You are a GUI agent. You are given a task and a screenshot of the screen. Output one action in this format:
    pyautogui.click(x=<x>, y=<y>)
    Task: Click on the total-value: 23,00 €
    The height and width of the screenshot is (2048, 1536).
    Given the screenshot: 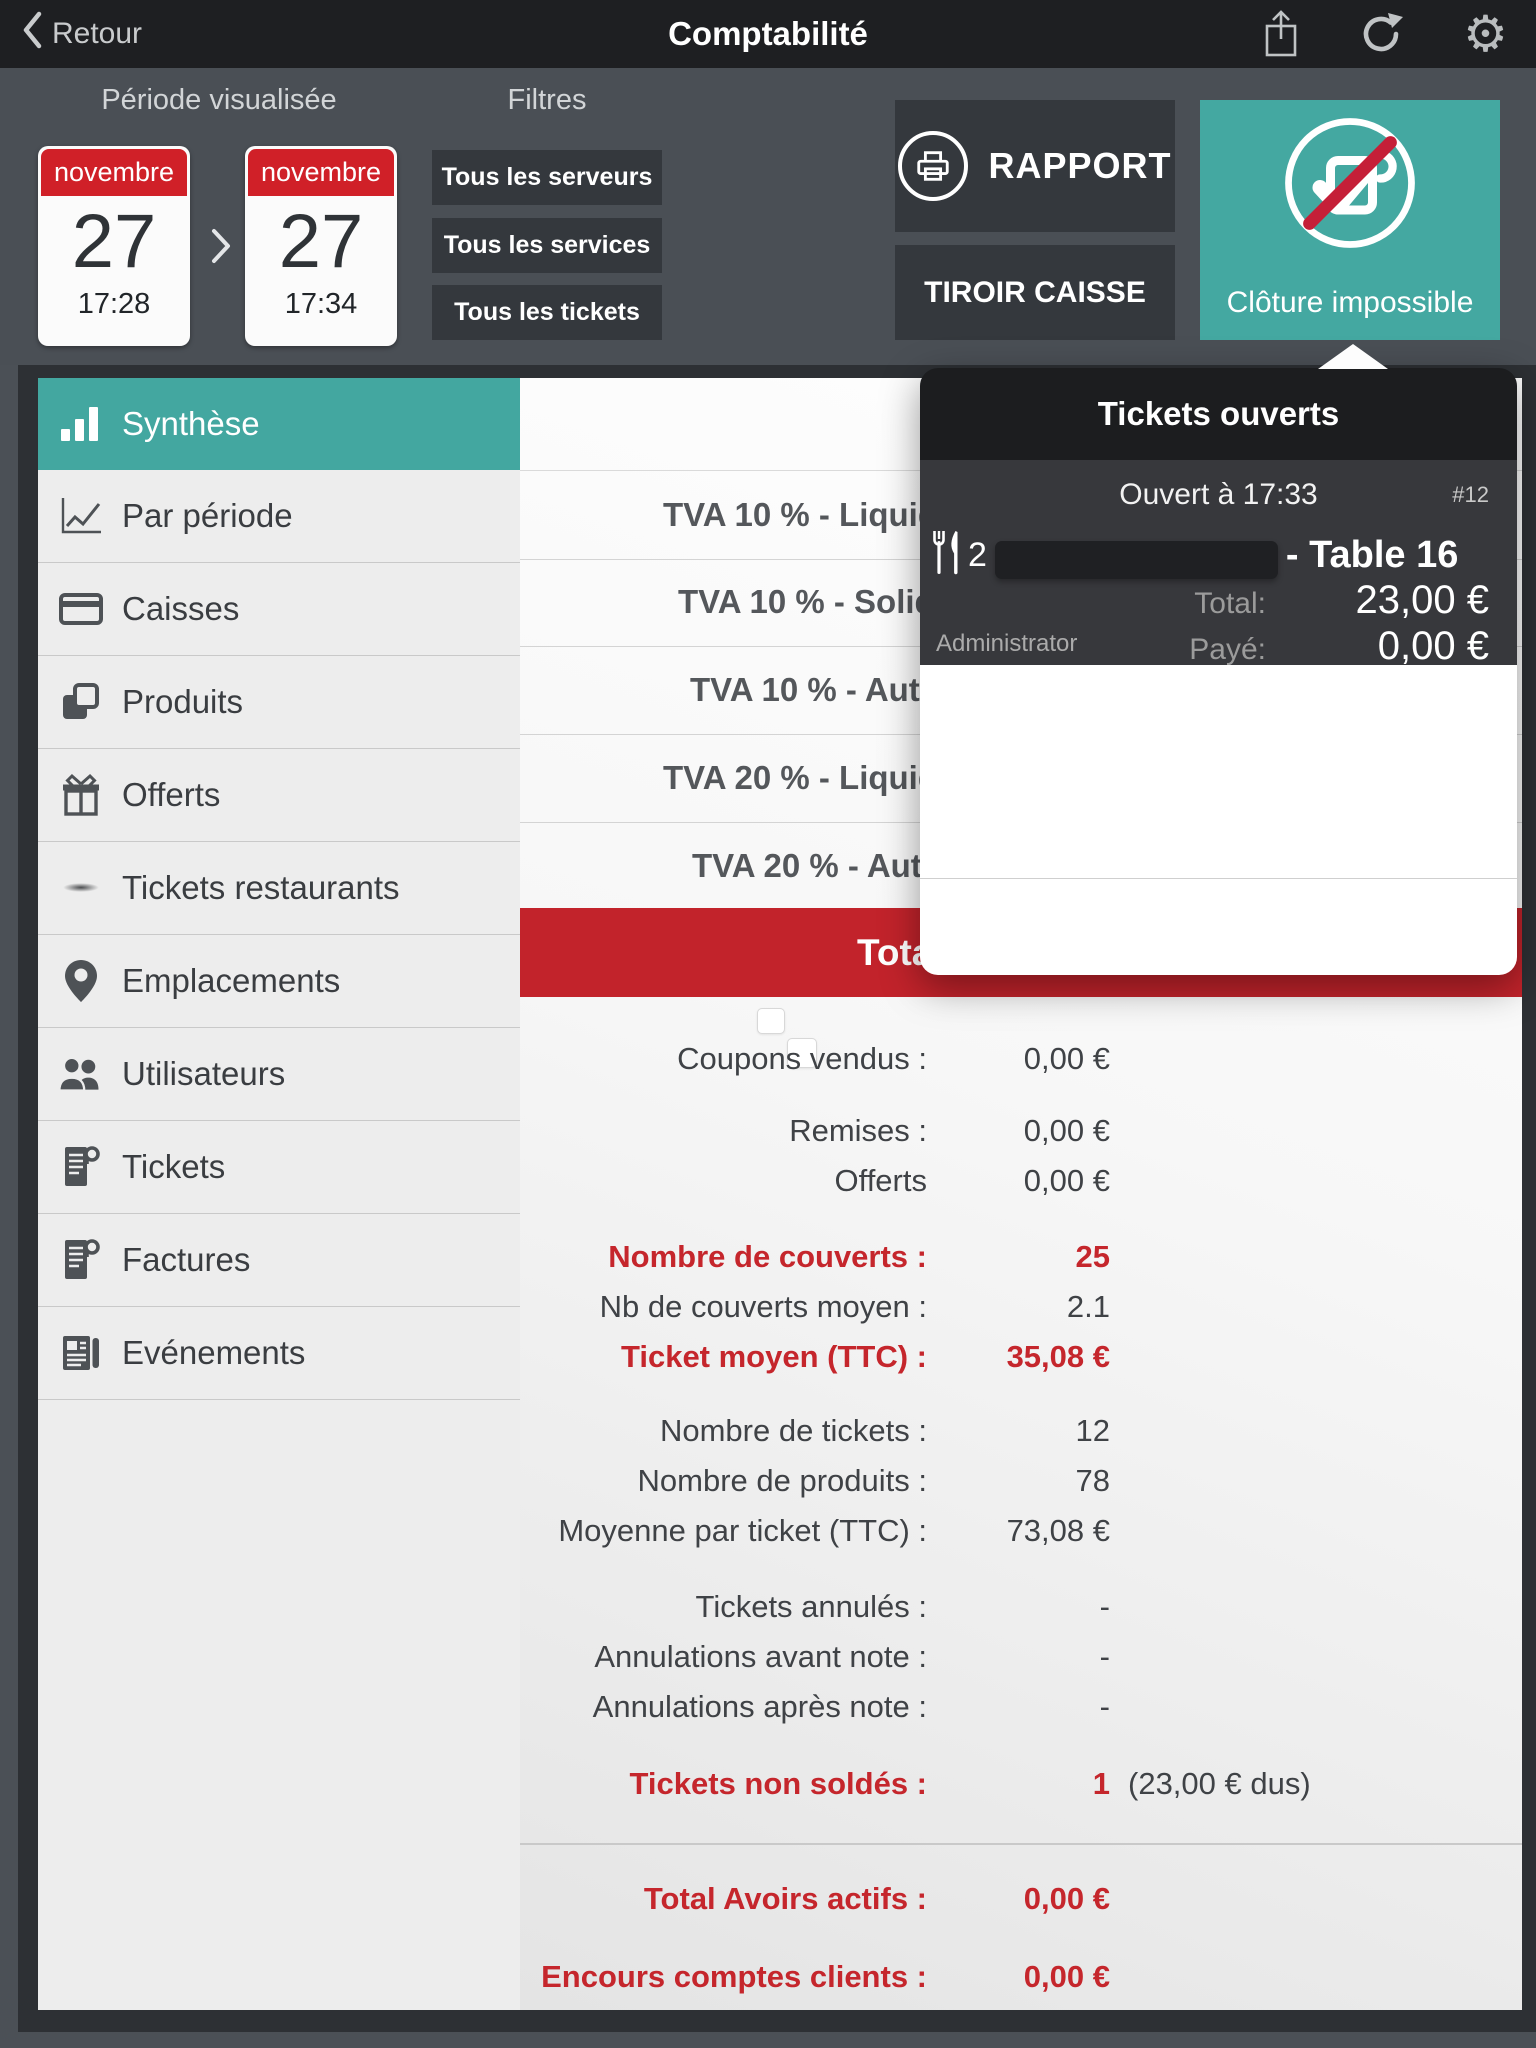 What is the action you would take?
    pyautogui.click(x=1422, y=600)
    